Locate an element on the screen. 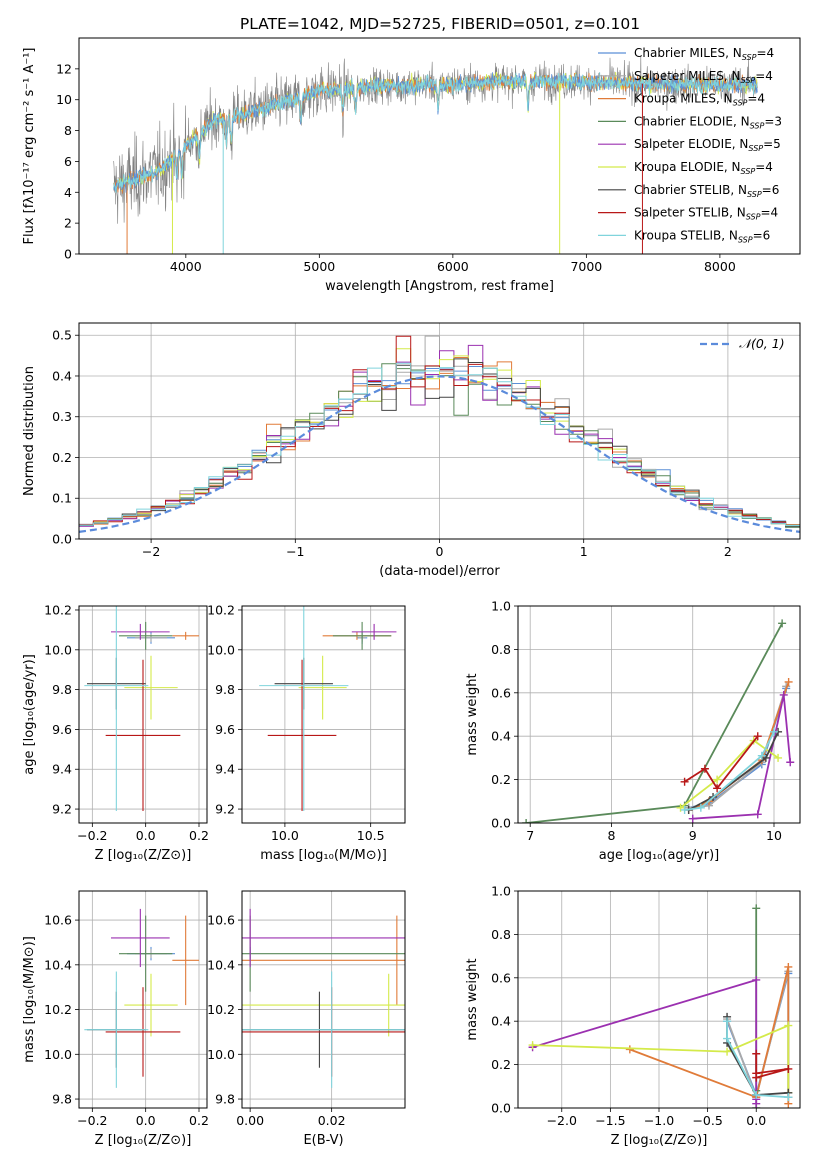 Image resolution: width=819 pixels, height=1174 pixels. legend-entry: Chabrier MILES, NSSP=4 is located at coordinates (704, 54).